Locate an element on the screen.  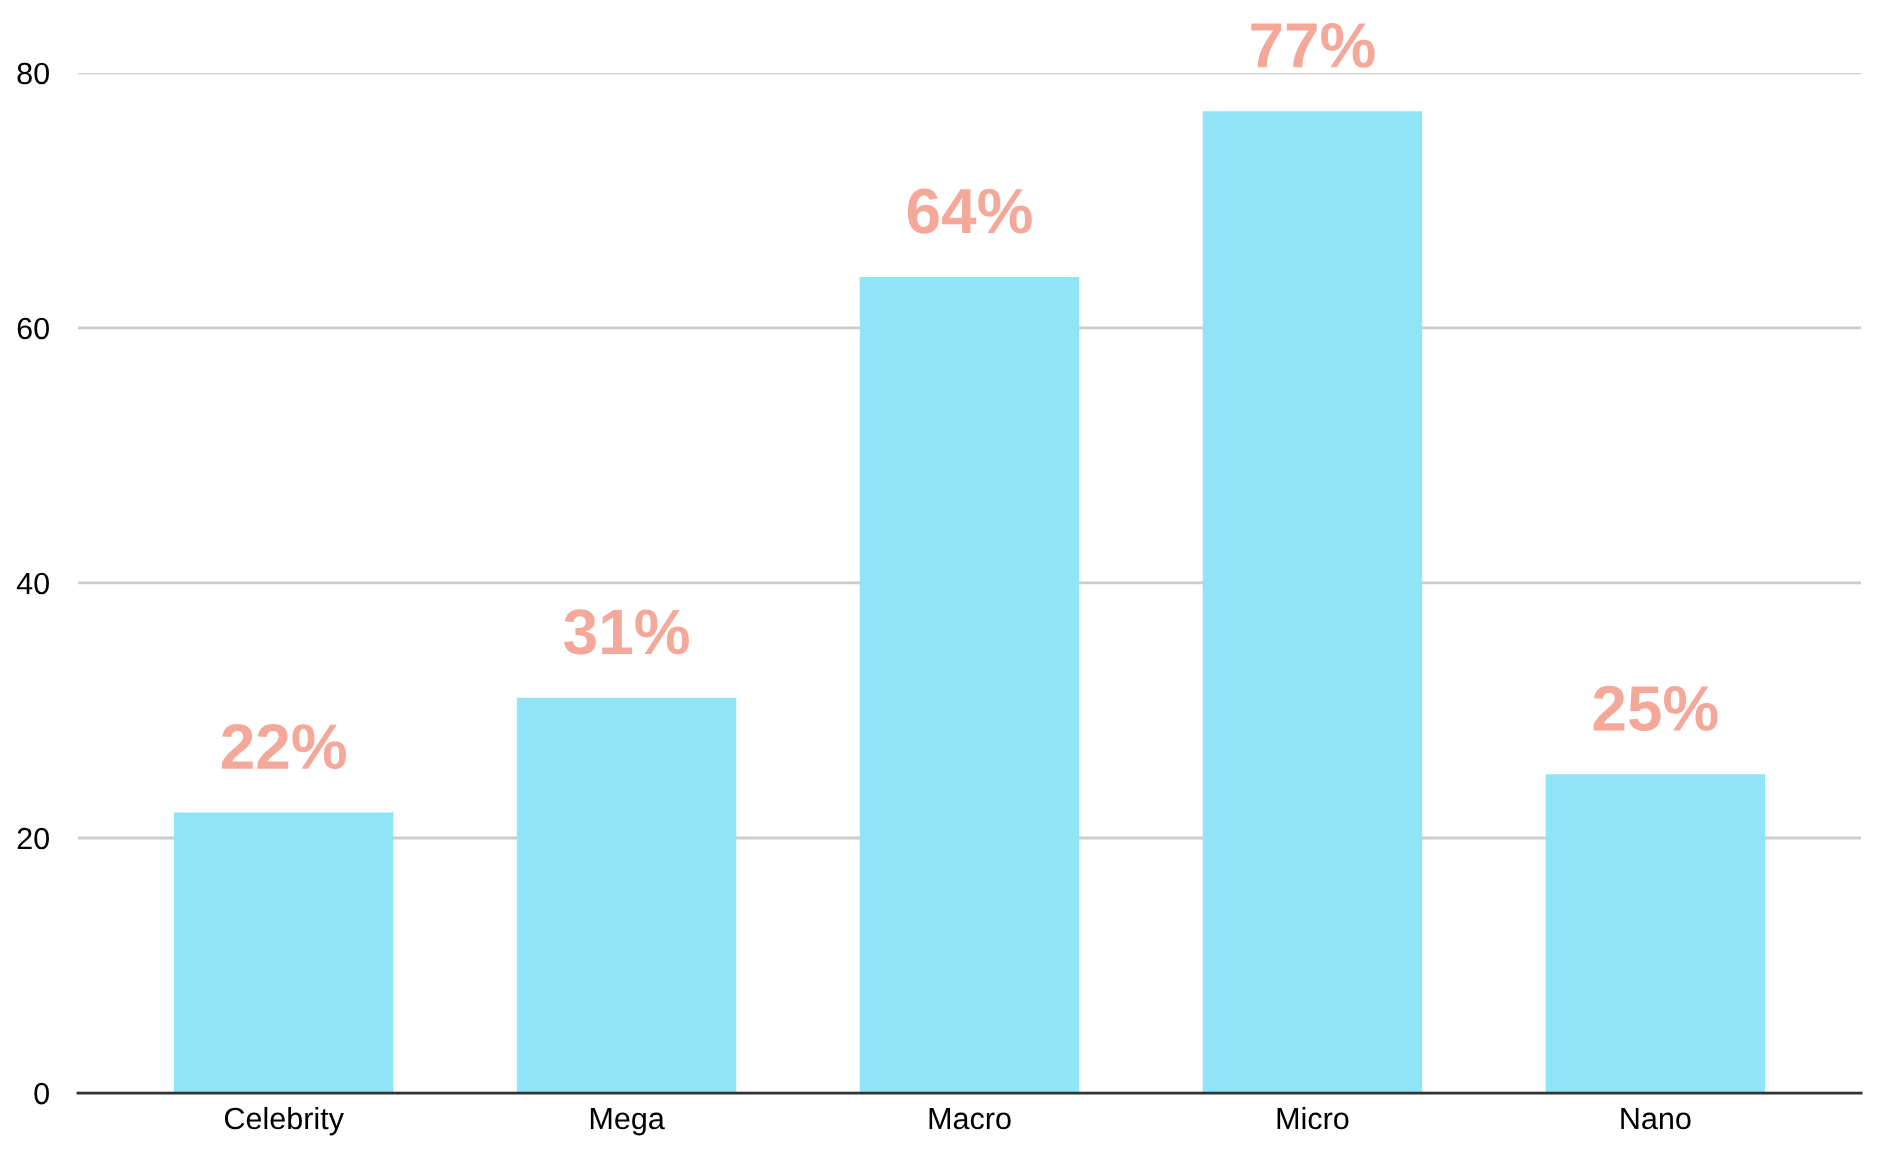
x-tick-label: Nano is located at coordinates (1656, 1119).